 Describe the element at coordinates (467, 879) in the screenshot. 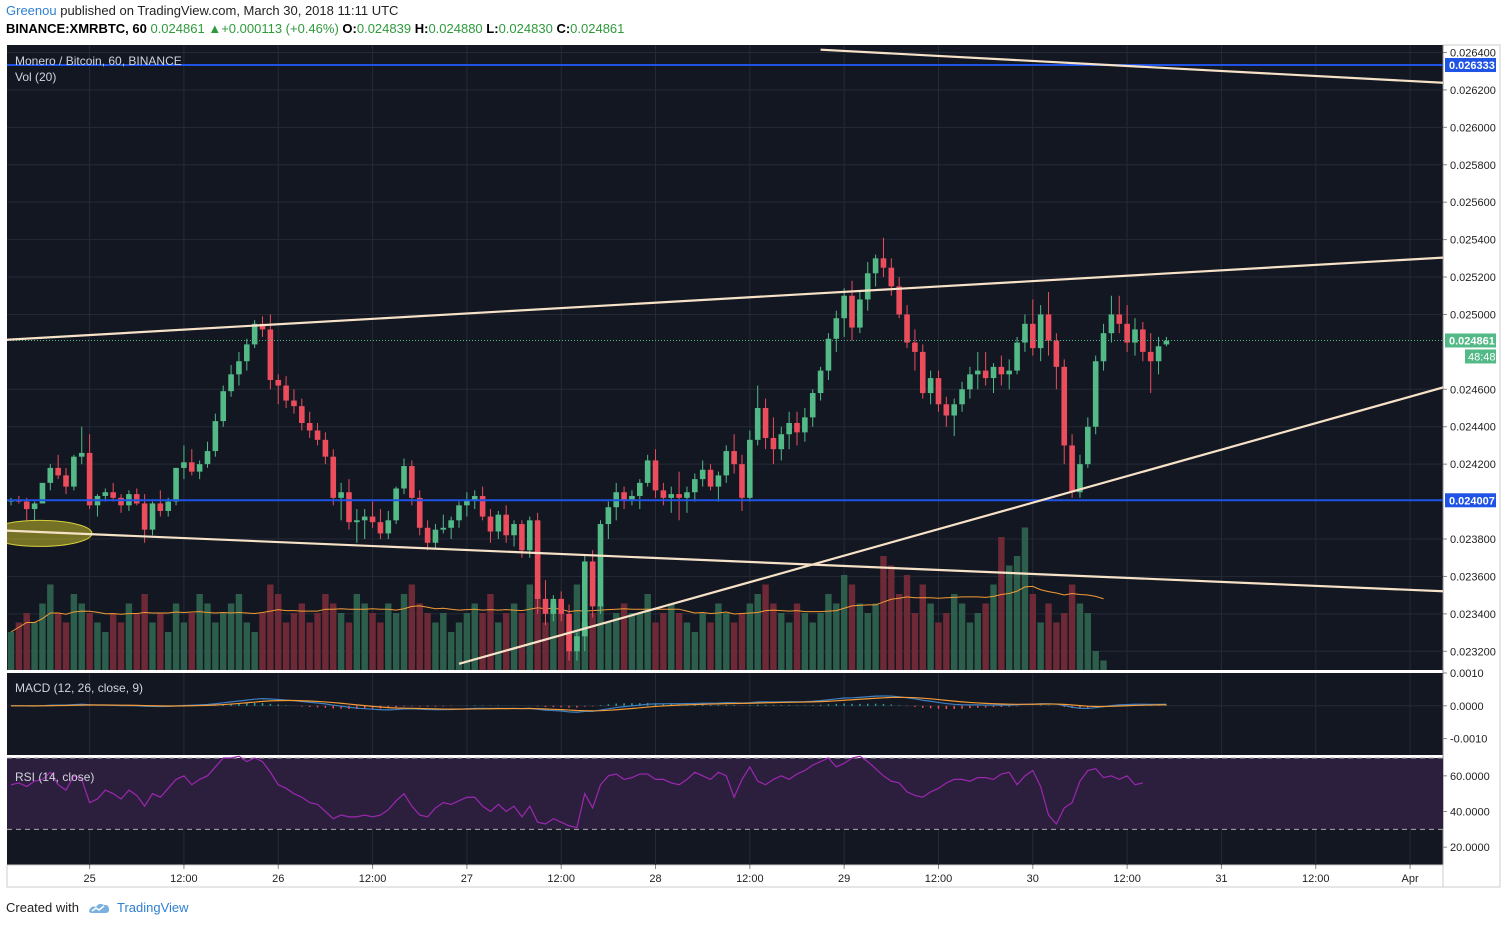

I see `time-tick-label: 27` at that location.